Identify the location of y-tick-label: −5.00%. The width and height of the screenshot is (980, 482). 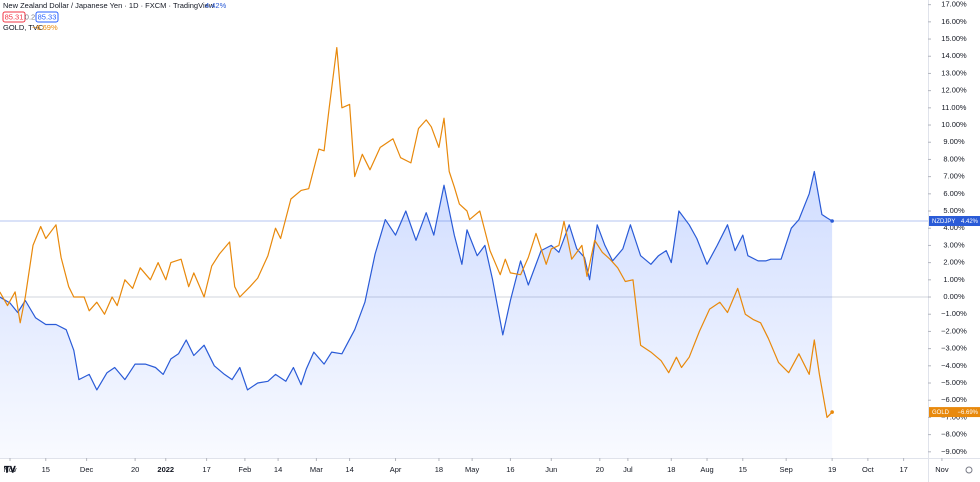
(954, 382).